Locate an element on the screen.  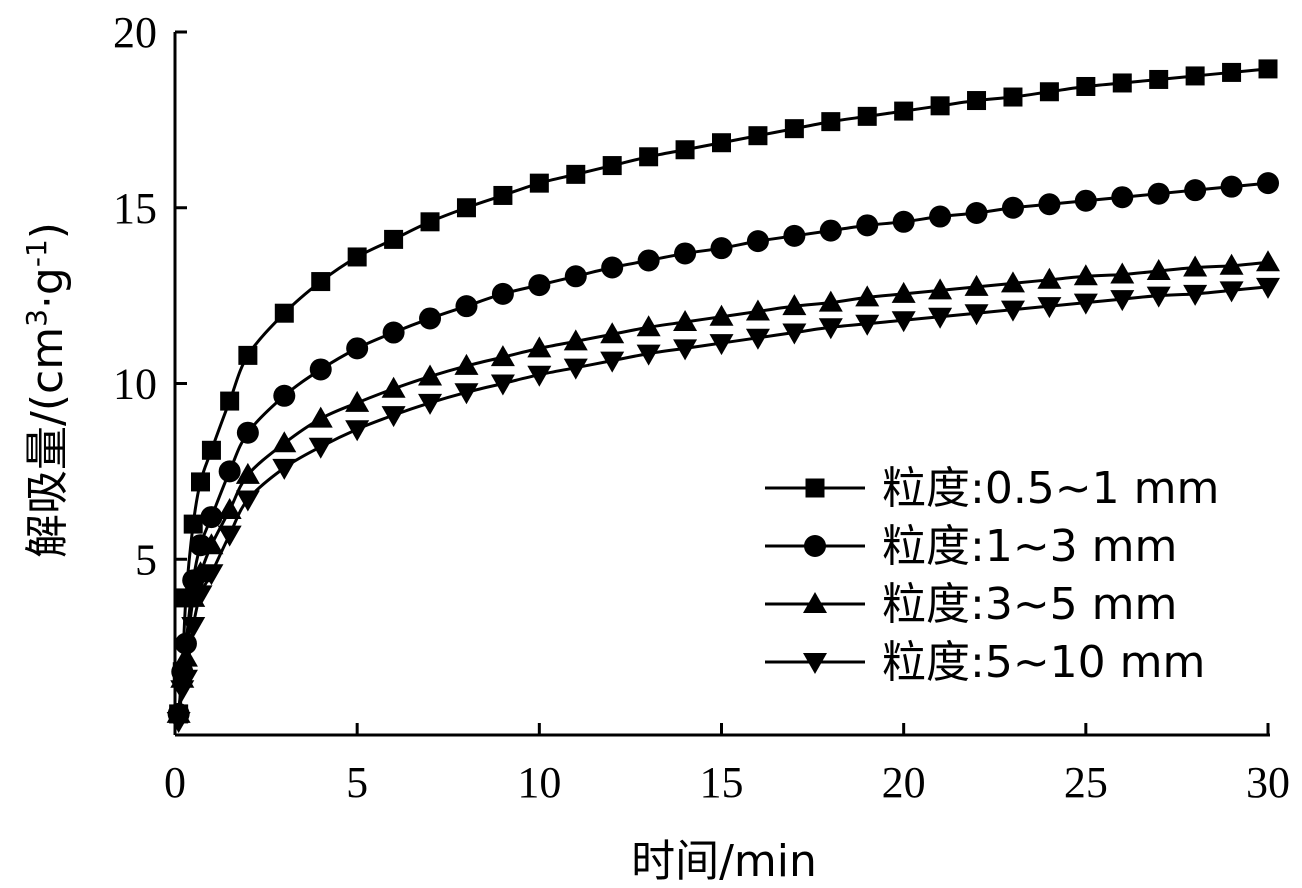
y-axis-title-end: ) is located at coordinates (47, 230).